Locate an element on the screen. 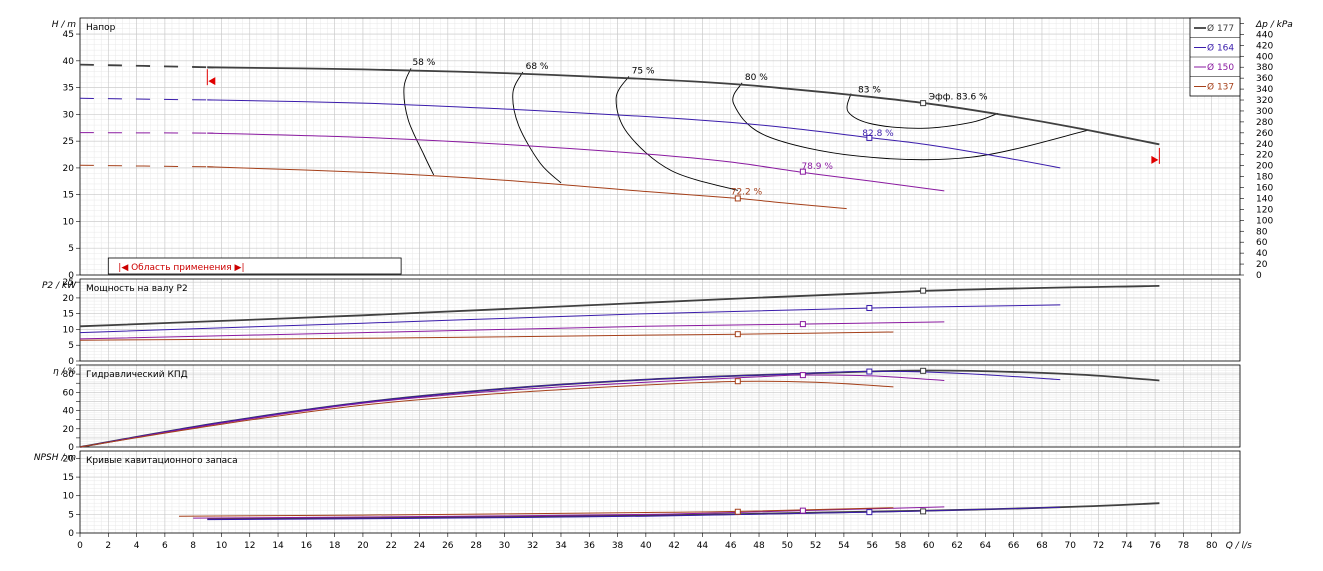 The height and width of the screenshot is (571, 1323). fine-grid is located at coordinates (660, 492).